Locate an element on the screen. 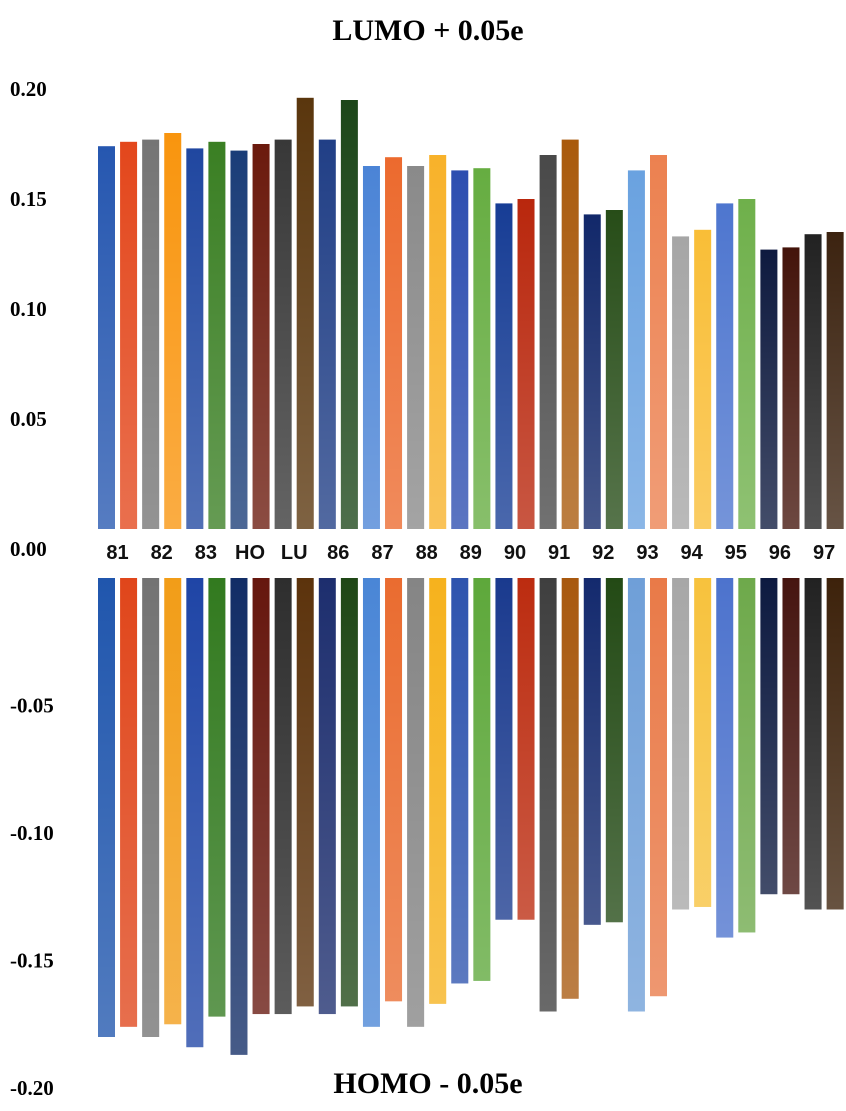 This screenshot has width=846, height=1111. bottom-y-axis-ticks: -0.05 -0.10 -0.15 -0.20 is located at coordinates (32, 897).